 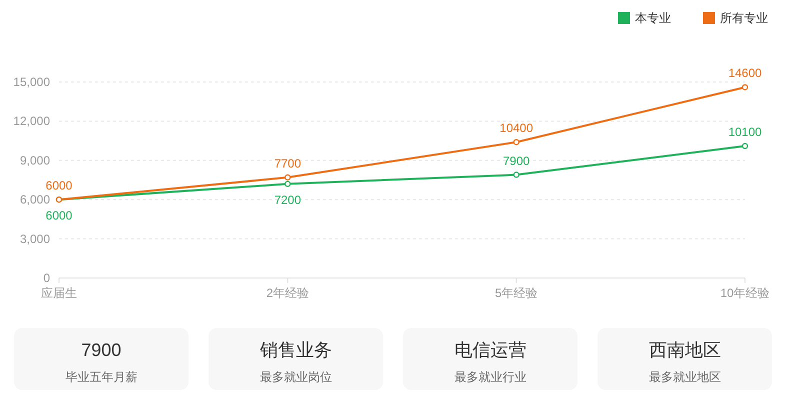 I want to click on x-tick-label: 5年经验, so click(x=516, y=293).